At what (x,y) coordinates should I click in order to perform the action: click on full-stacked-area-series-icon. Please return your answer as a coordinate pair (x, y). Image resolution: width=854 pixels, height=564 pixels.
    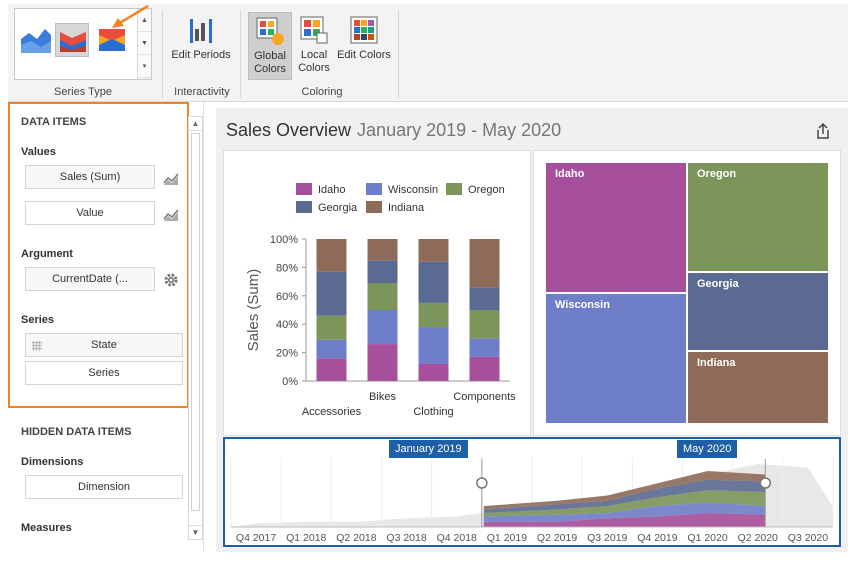
    Looking at the image, I should click on (112, 40).